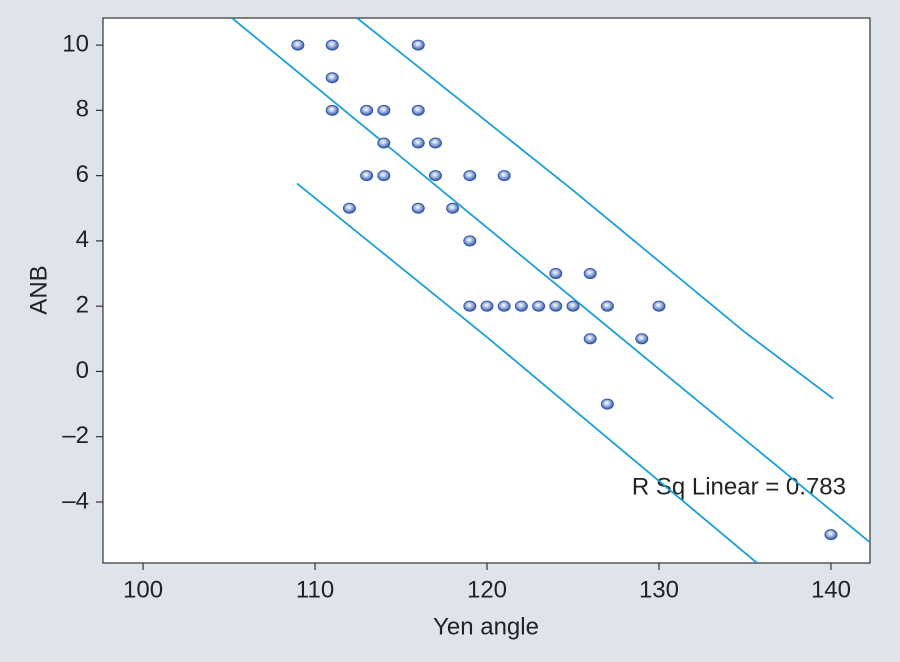 The width and height of the screenshot is (900, 662). I want to click on x-tick-label: 100, so click(143, 589).